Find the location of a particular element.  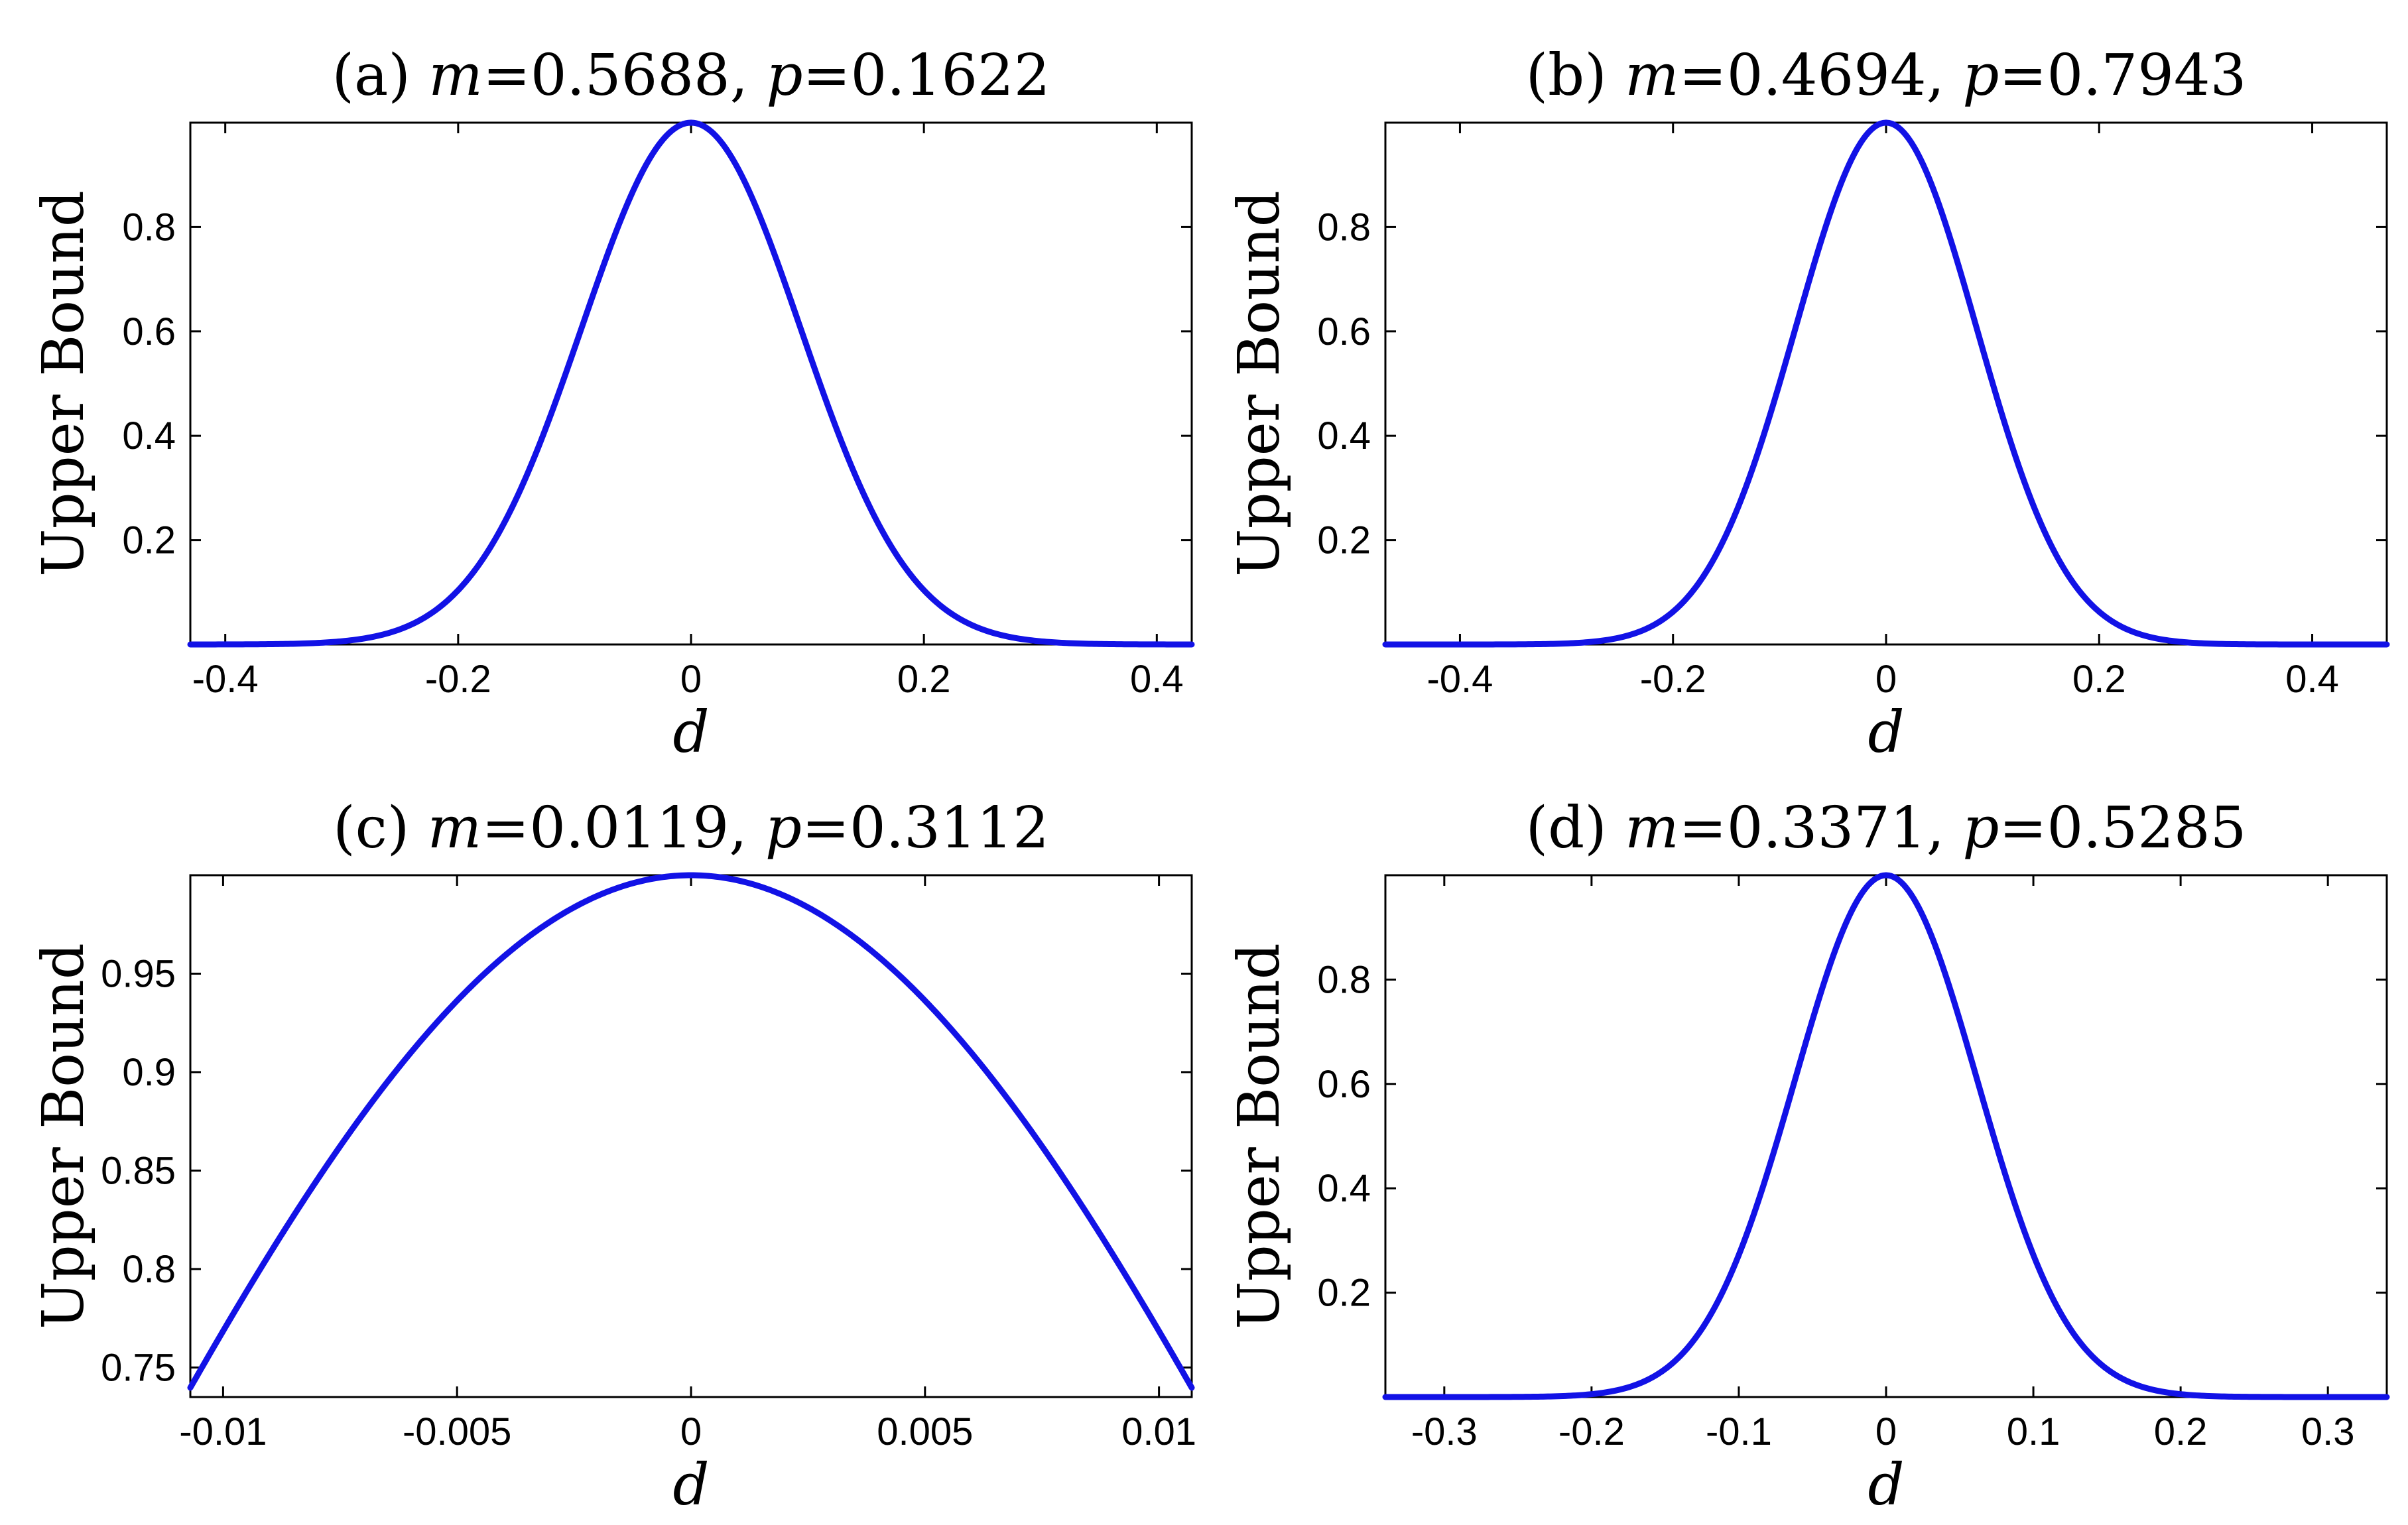

chart-d-title-p-value: =0.5285 is located at coordinates (2122, 828).